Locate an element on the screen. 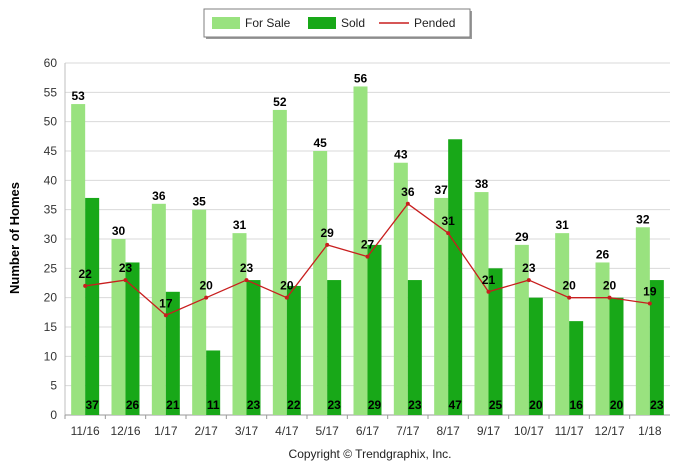  y-axis-title: Number of Homes is located at coordinates (14, 238).